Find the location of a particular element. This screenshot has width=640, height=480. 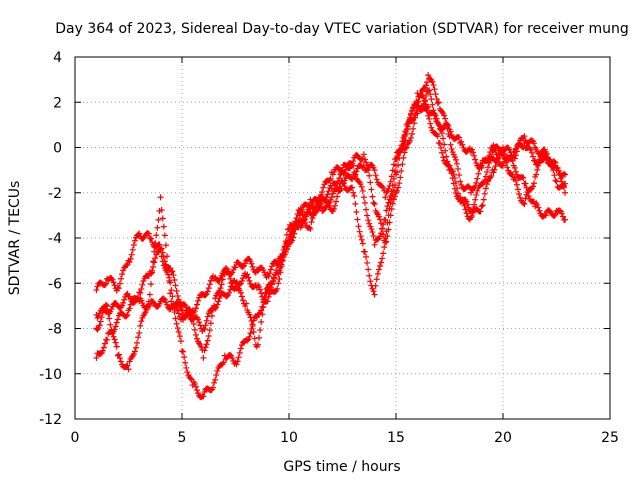

y-tick-label: 0 is located at coordinates (57, 149).